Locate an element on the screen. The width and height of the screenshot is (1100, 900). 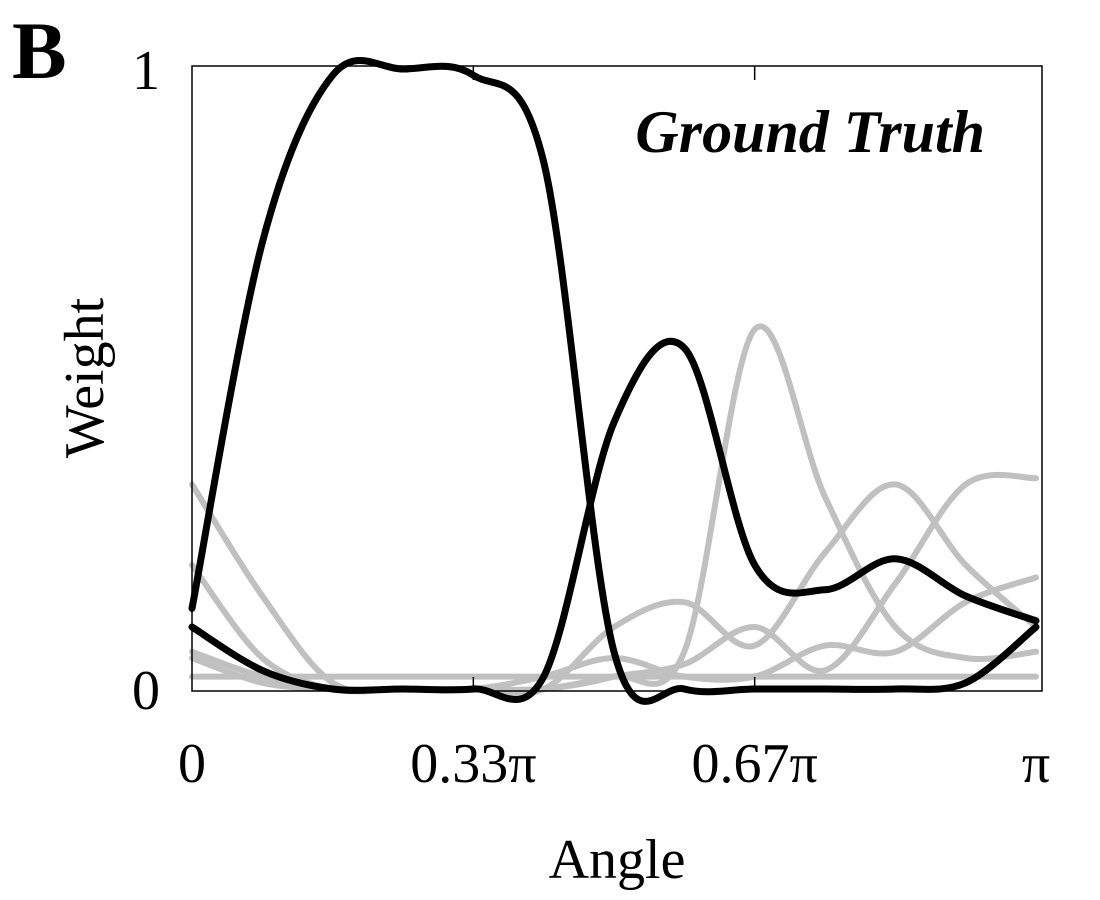
x-tick-label-4: π is located at coordinates (1036, 764).